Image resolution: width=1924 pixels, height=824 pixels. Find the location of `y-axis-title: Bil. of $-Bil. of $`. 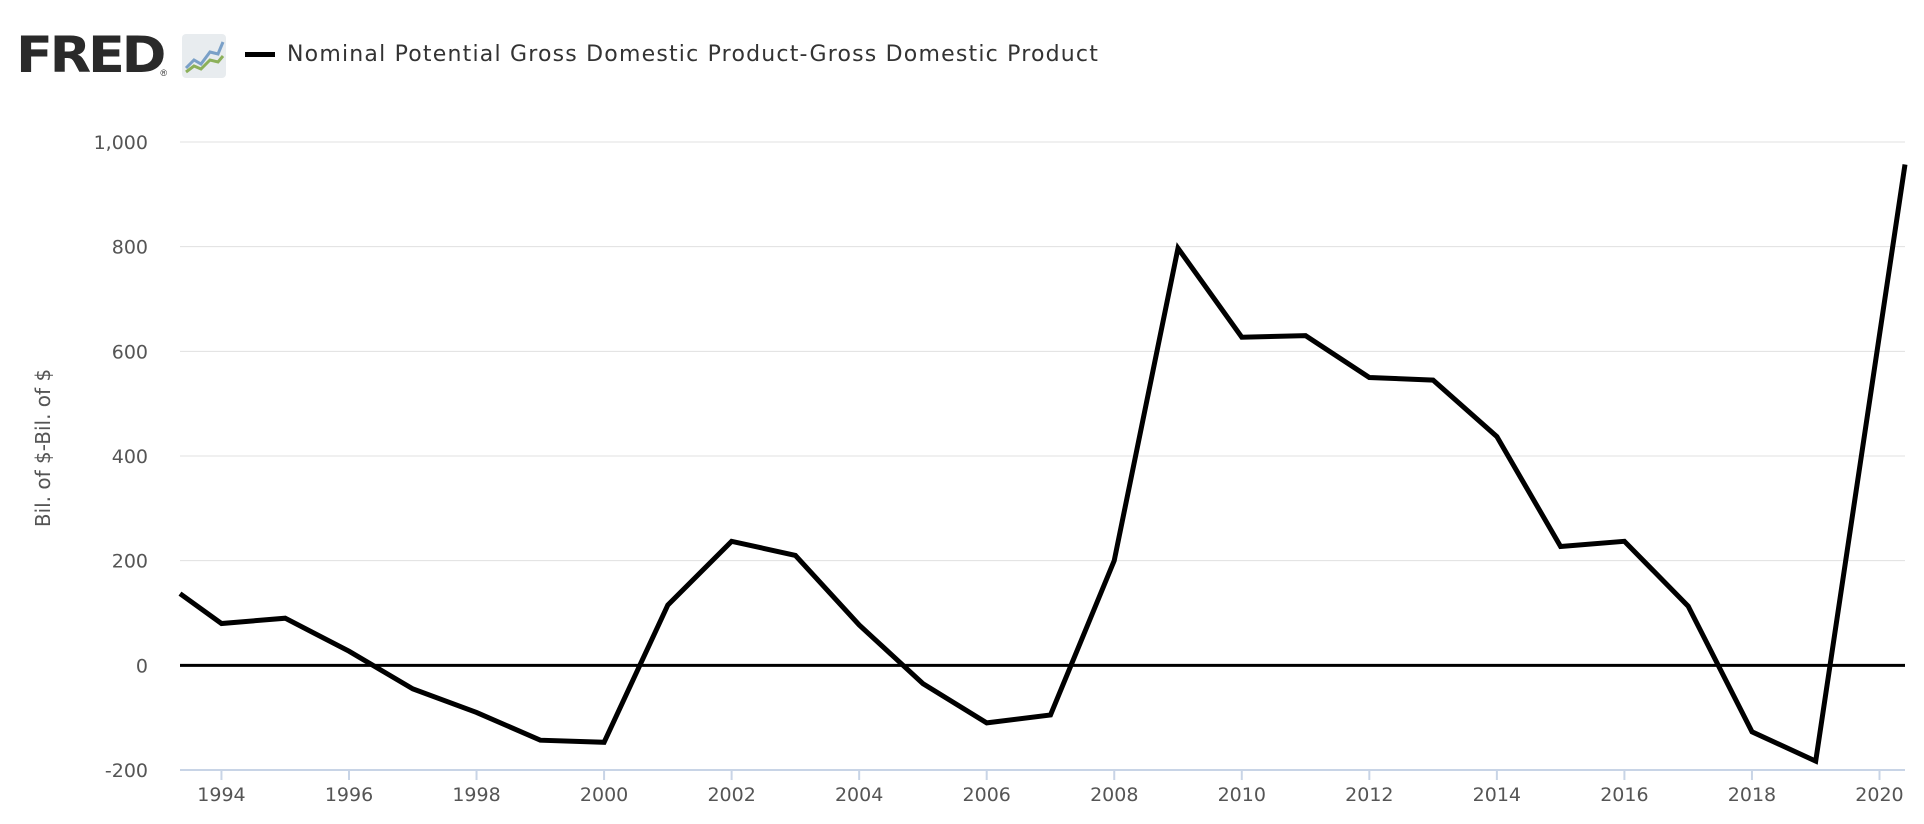

y-axis-title: Bil. of $-Bil. of $ is located at coordinates (43, 448).